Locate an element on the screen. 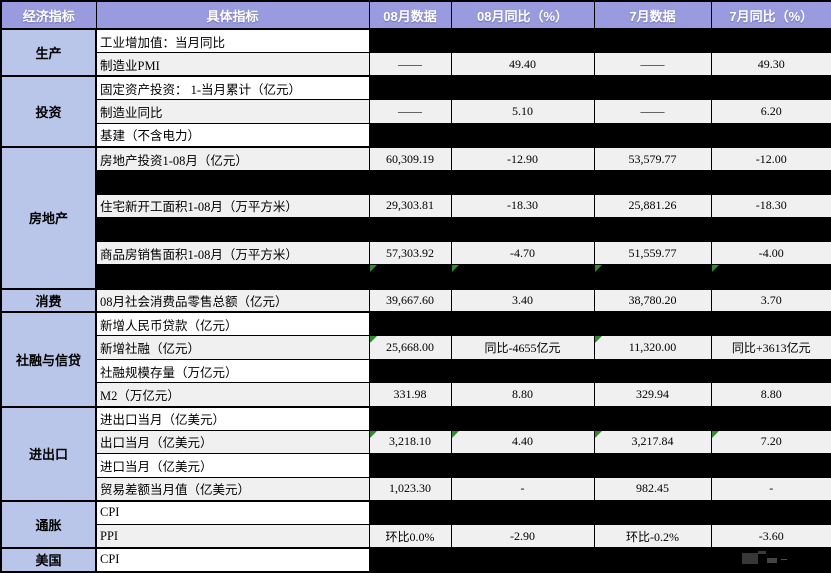  data-cell: 331.98 is located at coordinates (410, 394).